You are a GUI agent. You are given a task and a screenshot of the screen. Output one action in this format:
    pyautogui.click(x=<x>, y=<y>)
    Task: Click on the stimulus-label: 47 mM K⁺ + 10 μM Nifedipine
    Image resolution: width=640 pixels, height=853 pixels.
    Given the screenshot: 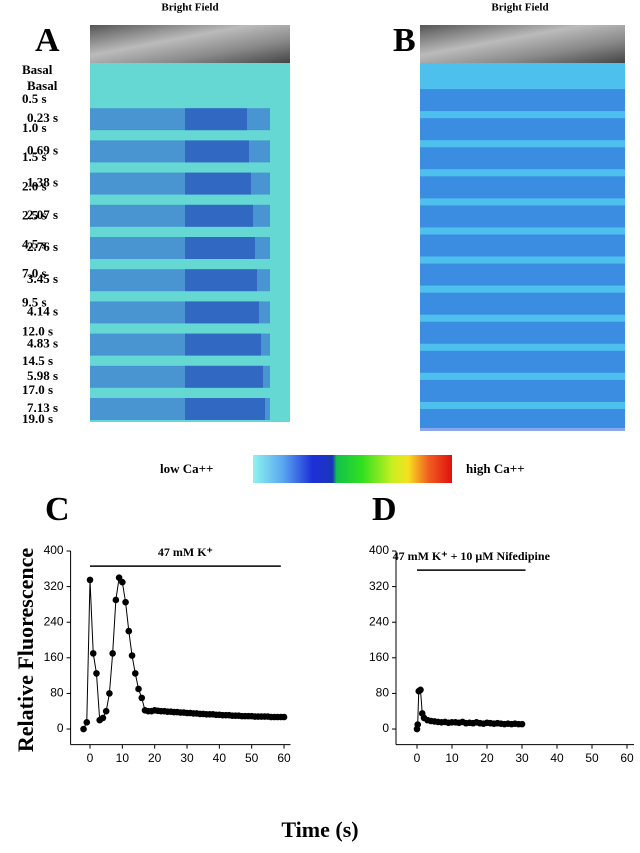 What is the action you would take?
    pyautogui.click(x=472, y=556)
    